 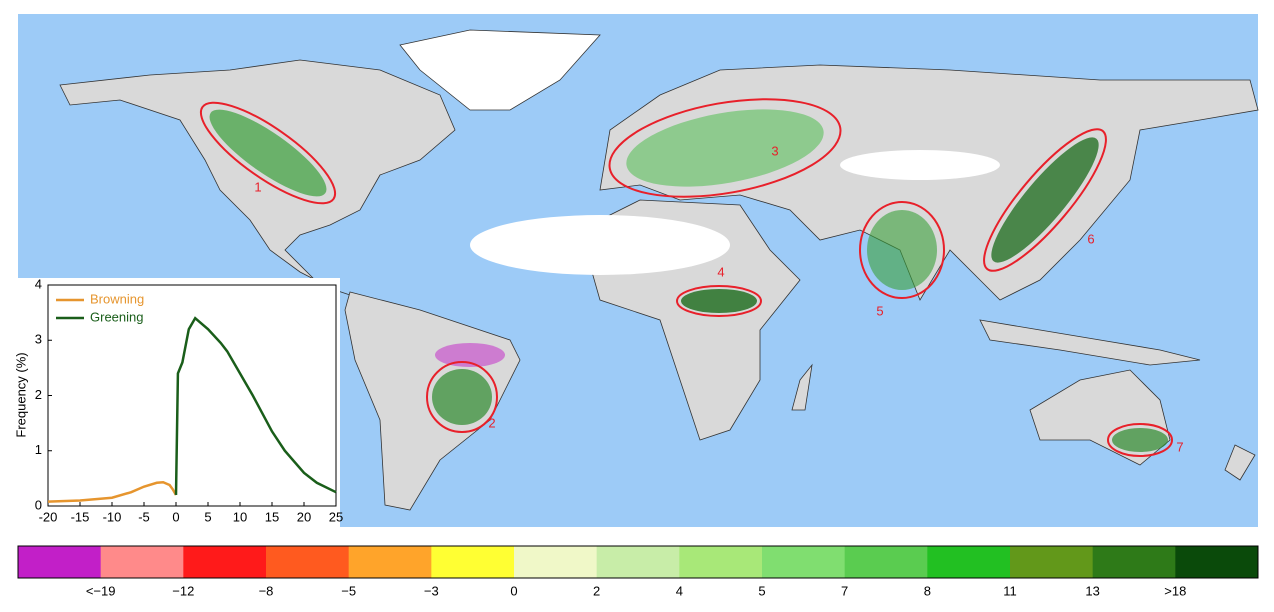 What do you see at coordinates (304, 516) in the screenshot?
I see `x-tick-label: 20` at bounding box center [304, 516].